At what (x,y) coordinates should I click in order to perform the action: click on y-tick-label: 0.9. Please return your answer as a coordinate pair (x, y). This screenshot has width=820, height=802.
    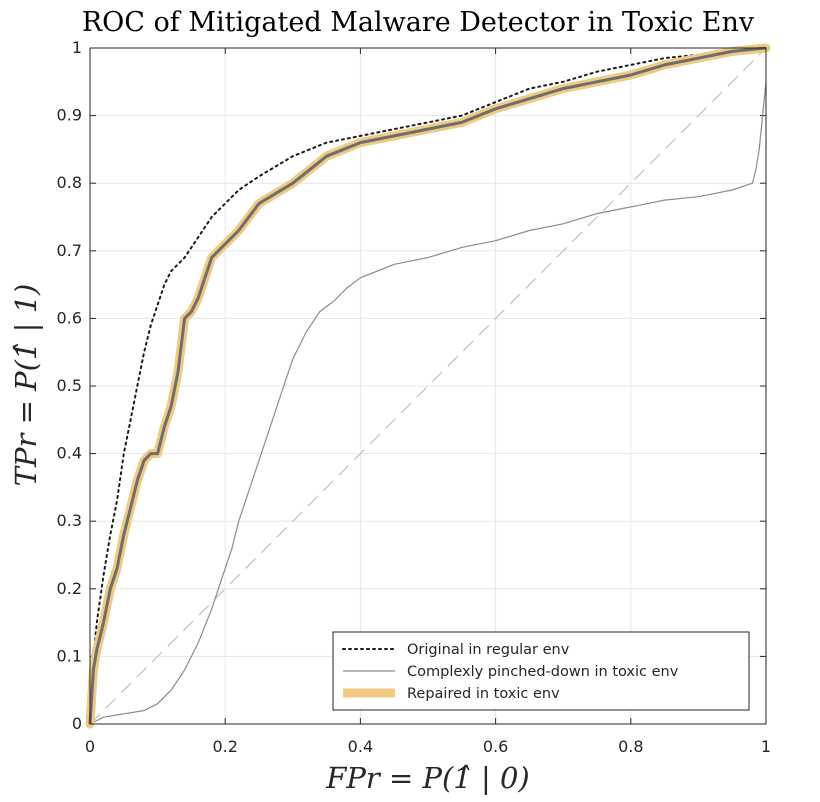
    Looking at the image, I should click on (69, 115).